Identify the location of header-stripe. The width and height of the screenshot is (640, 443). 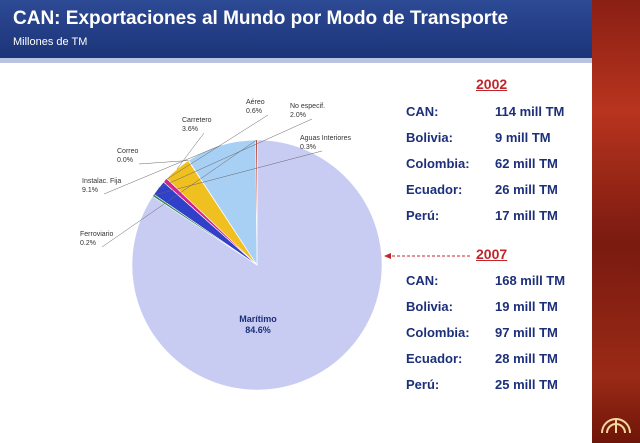
(296, 60).